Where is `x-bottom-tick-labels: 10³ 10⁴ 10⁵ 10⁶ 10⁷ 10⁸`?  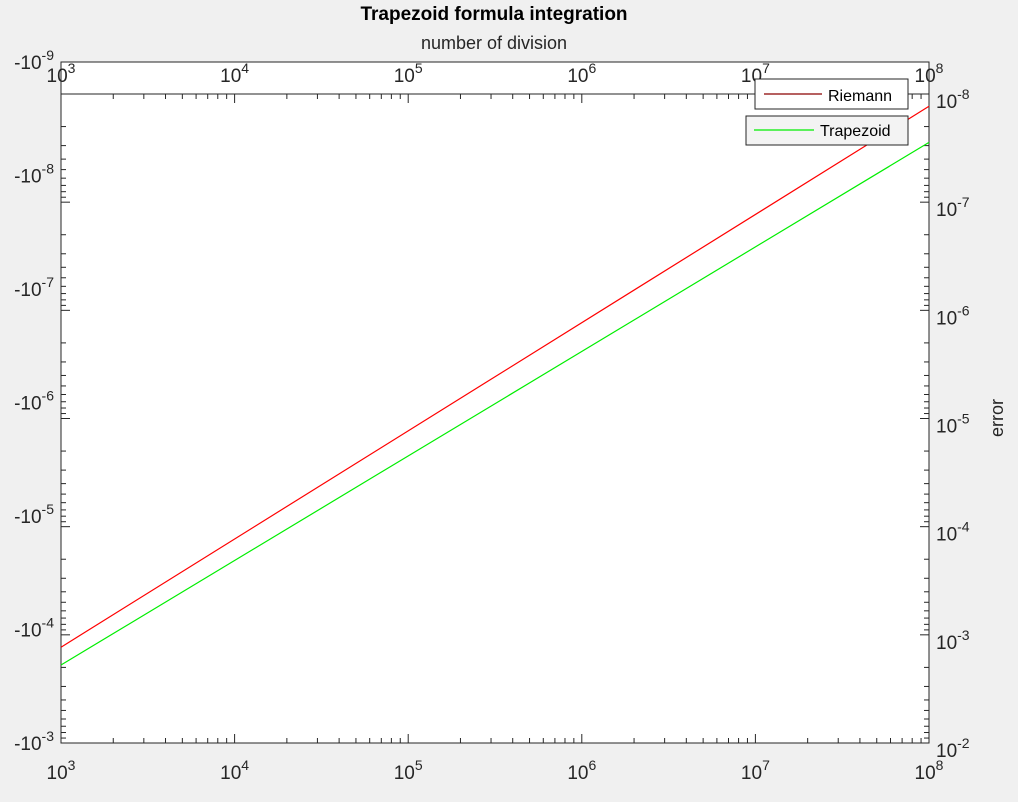
x-bottom-tick-labels: 10³ 10⁴ 10⁵ 10⁶ 10⁷ 10⁸ is located at coordinates (495, 770).